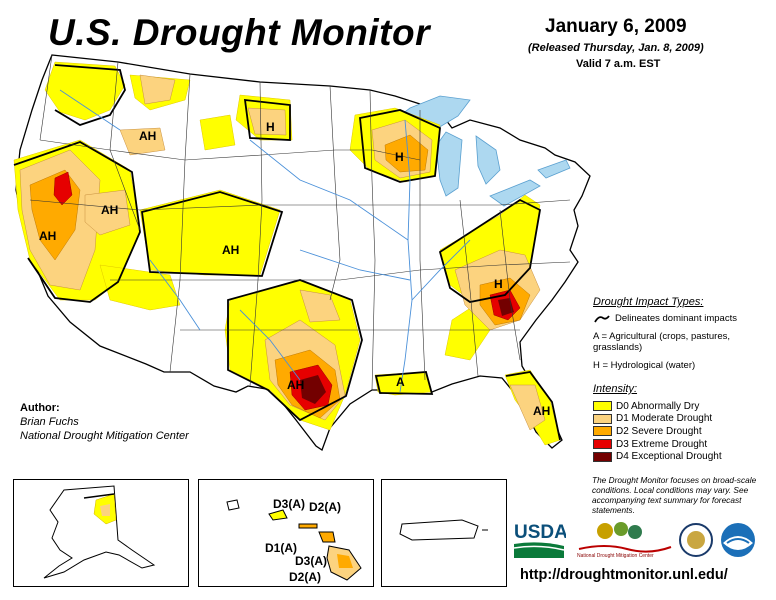  I want to click on molokai, so click(308, 526).